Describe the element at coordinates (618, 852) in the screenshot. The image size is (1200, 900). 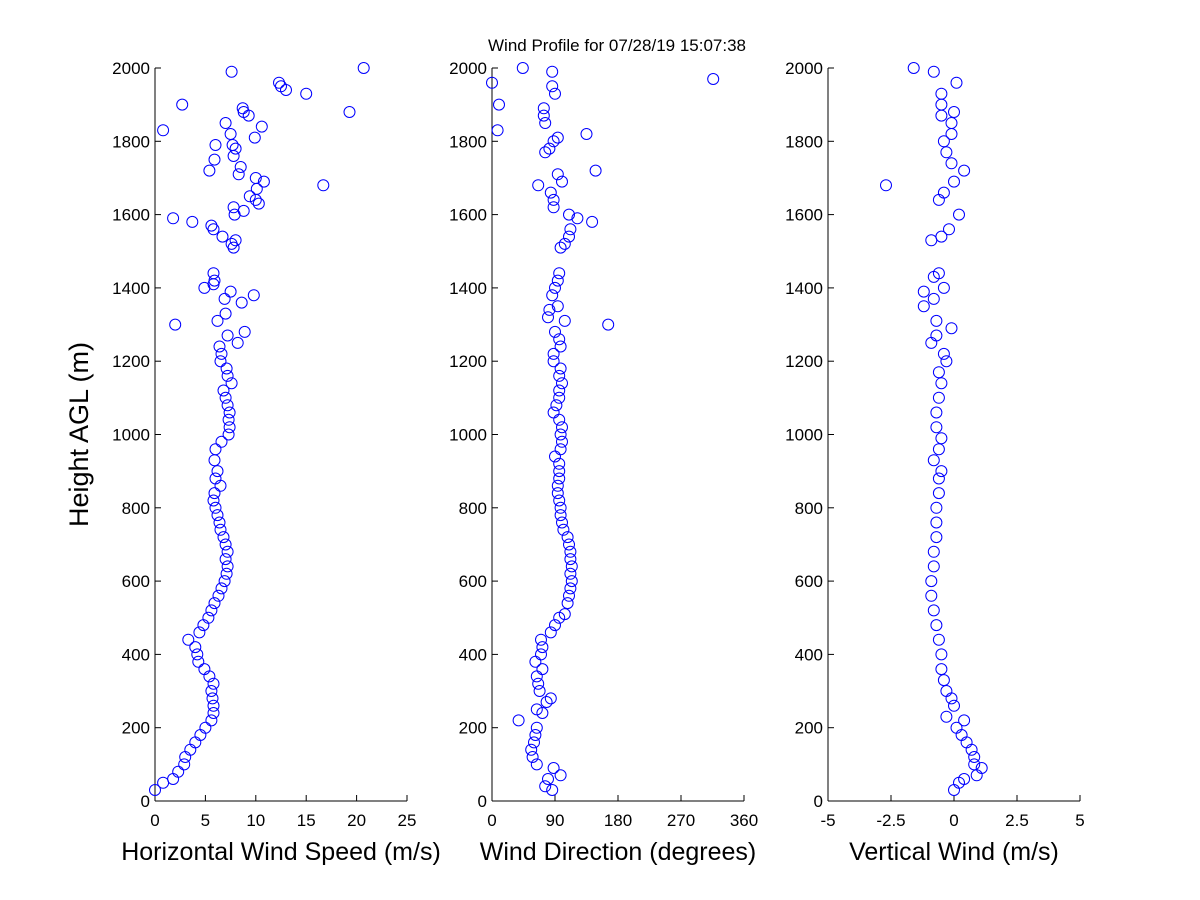
I see `direction-x-axis-label: Wind Direction (degrees)` at that location.